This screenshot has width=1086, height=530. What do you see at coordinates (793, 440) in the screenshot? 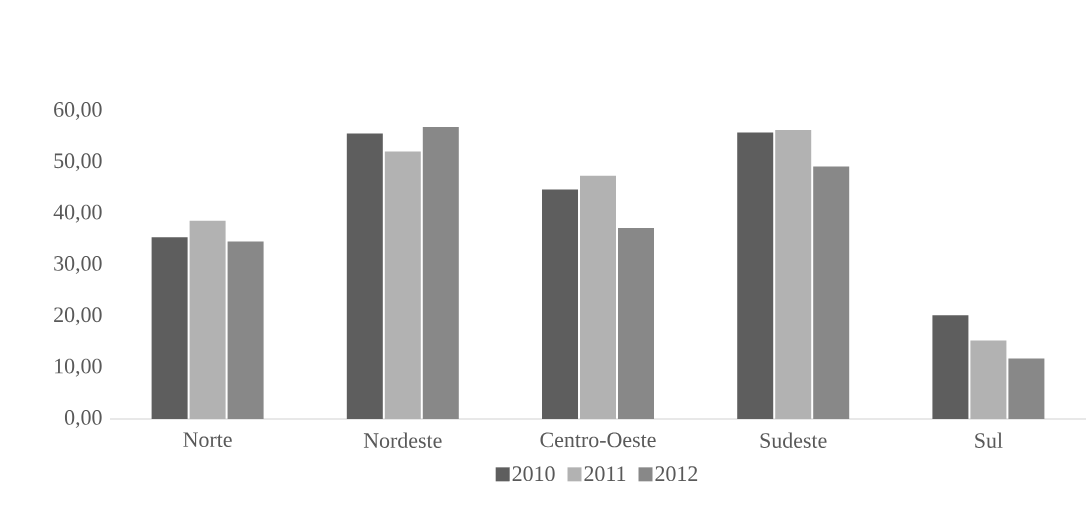
I see `x-tick-label: Sudeste` at bounding box center [793, 440].